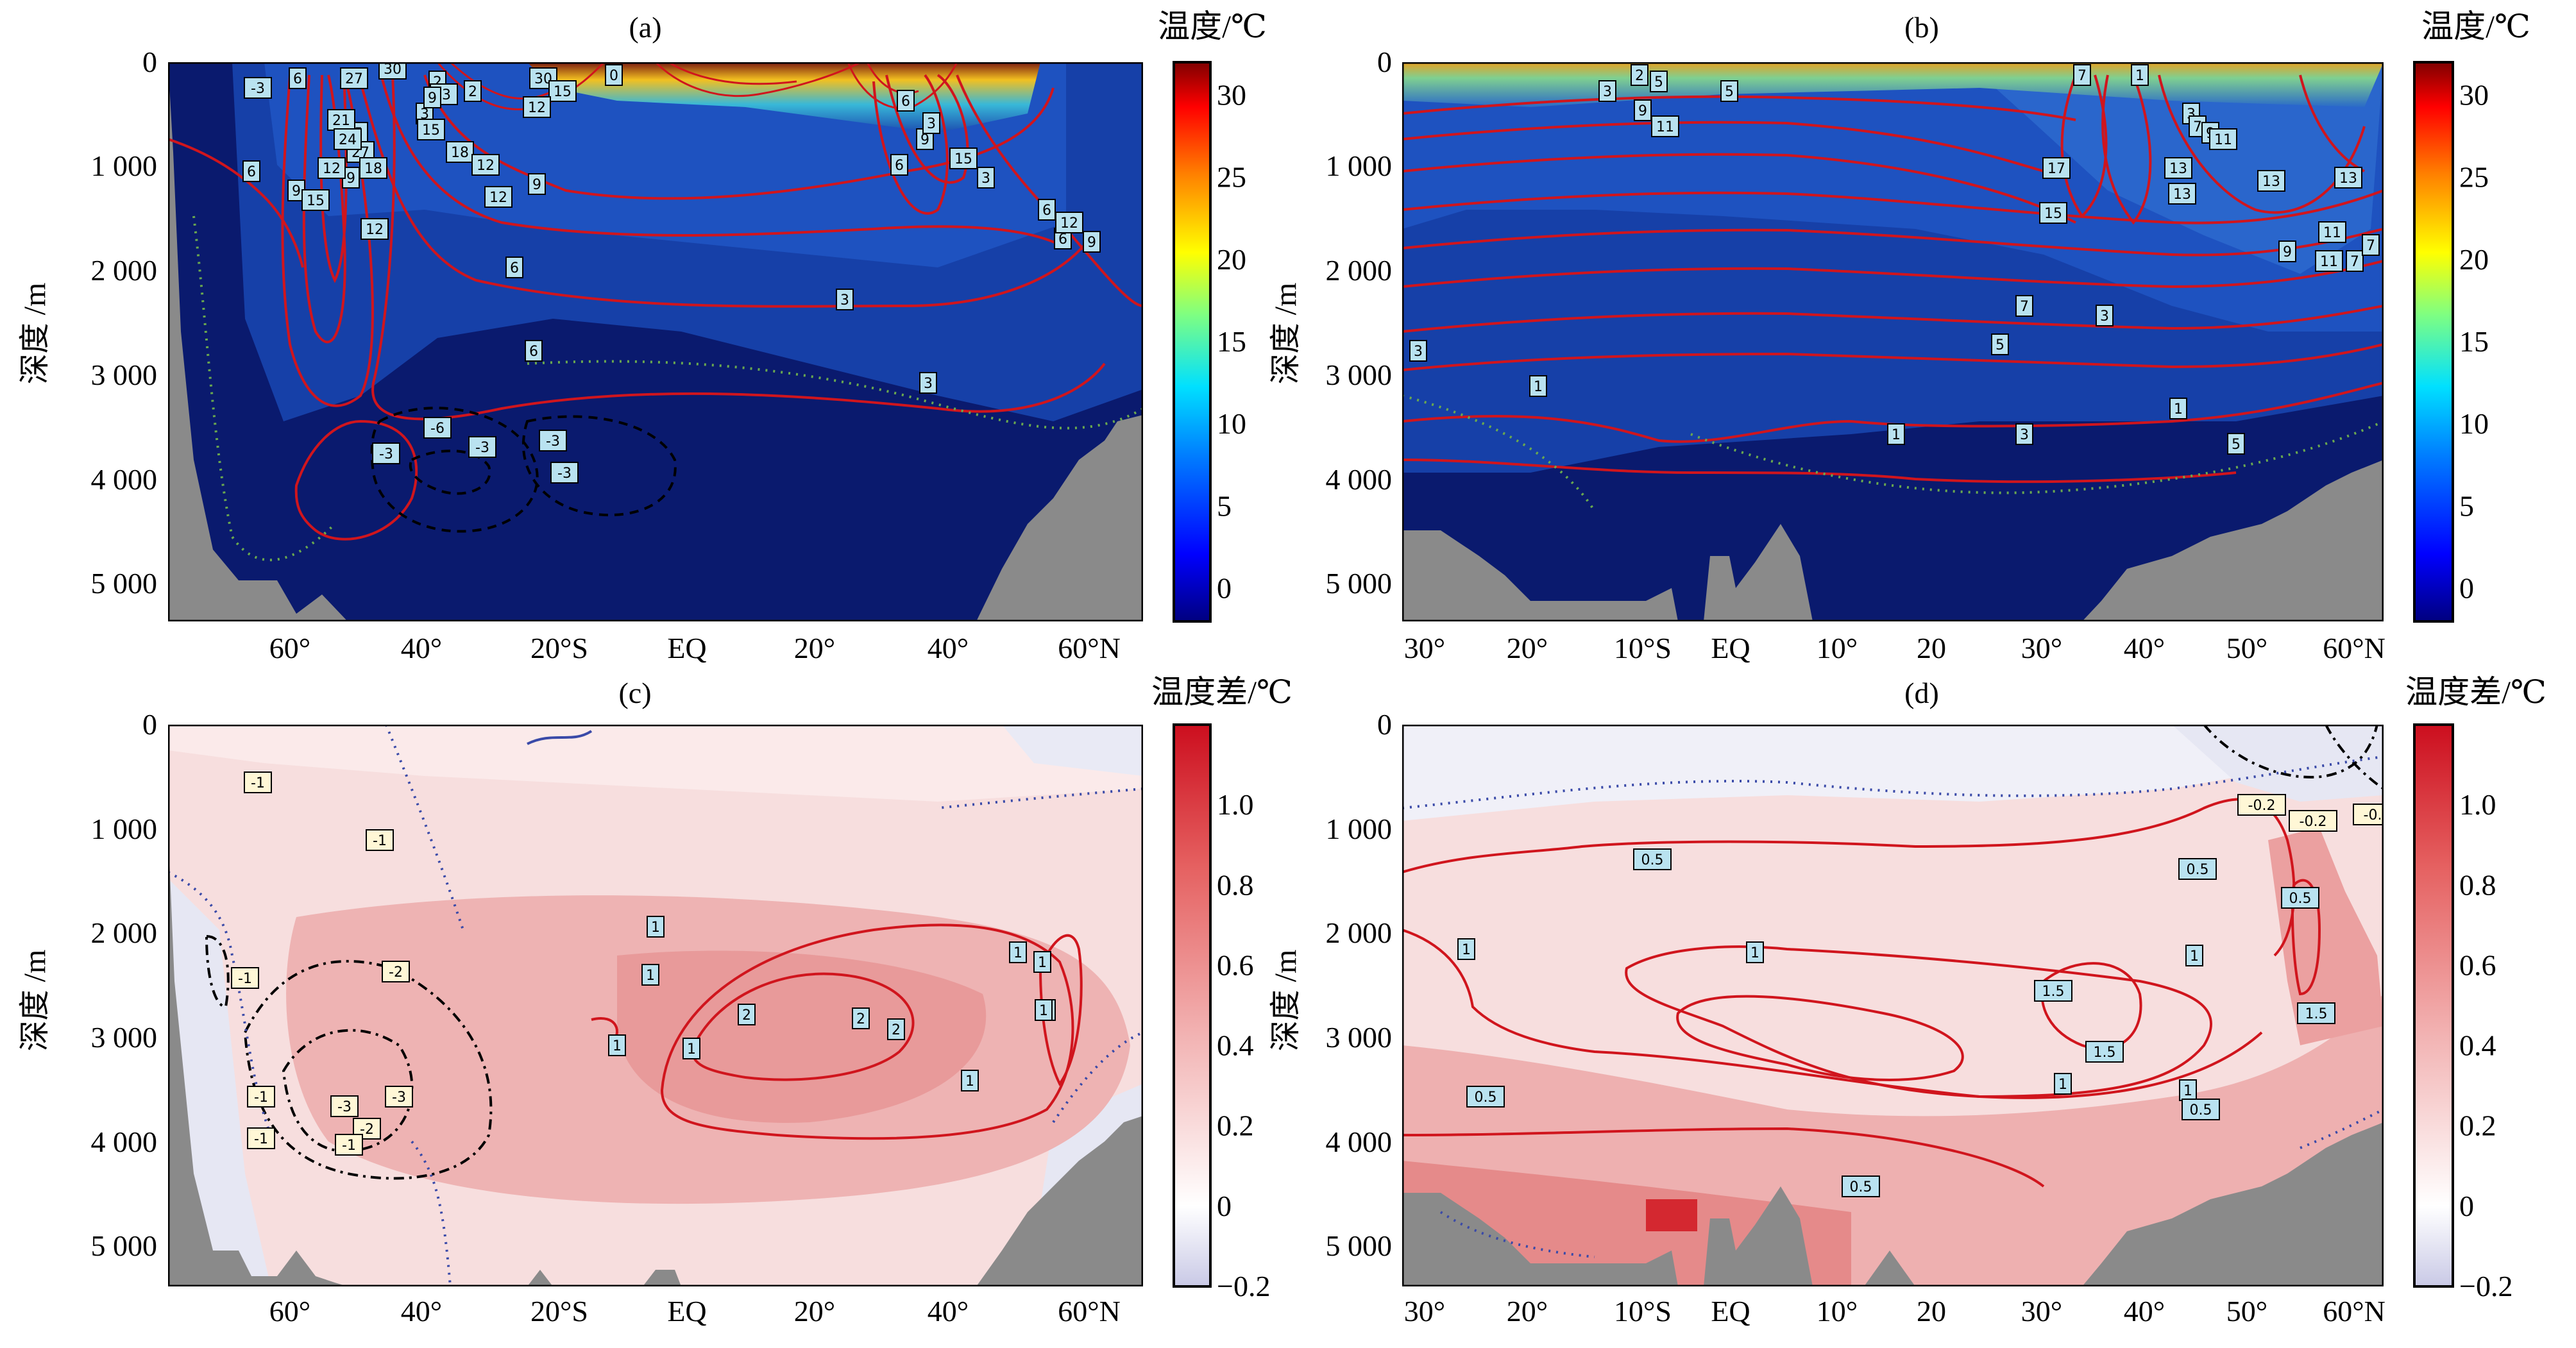  I want to click on x-tick: 30°, so click(1424, 1311).